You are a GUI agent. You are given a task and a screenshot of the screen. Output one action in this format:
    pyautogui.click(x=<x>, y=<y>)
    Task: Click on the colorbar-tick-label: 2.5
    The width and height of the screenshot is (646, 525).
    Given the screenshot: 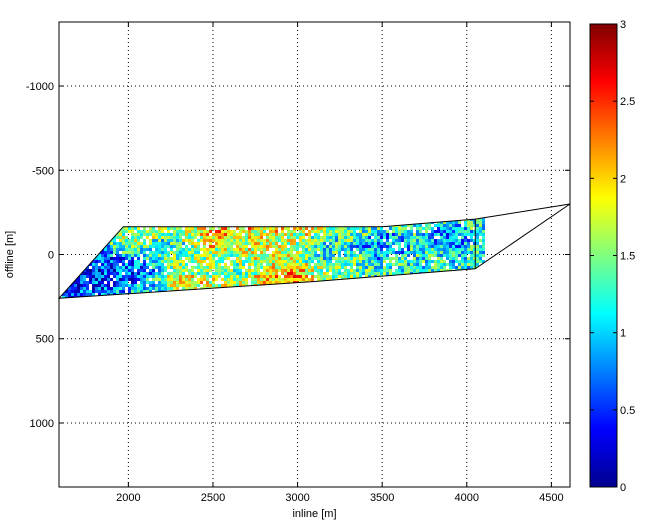 What is the action you would take?
    pyautogui.click(x=627, y=102)
    